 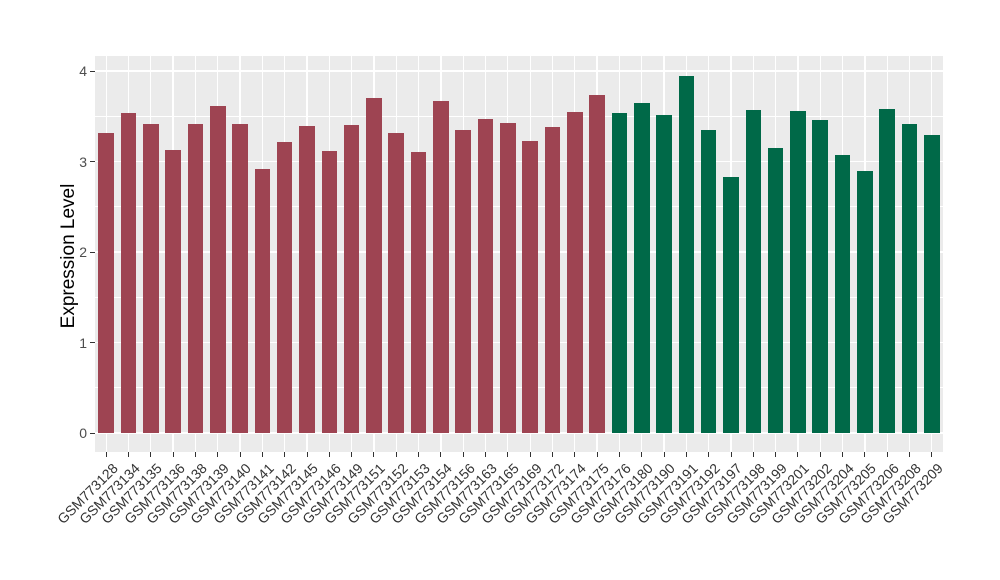 What do you see at coordinates (83, 71) in the screenshot?
I see `y-tick-label: 4` at bounding box center [83, 71].